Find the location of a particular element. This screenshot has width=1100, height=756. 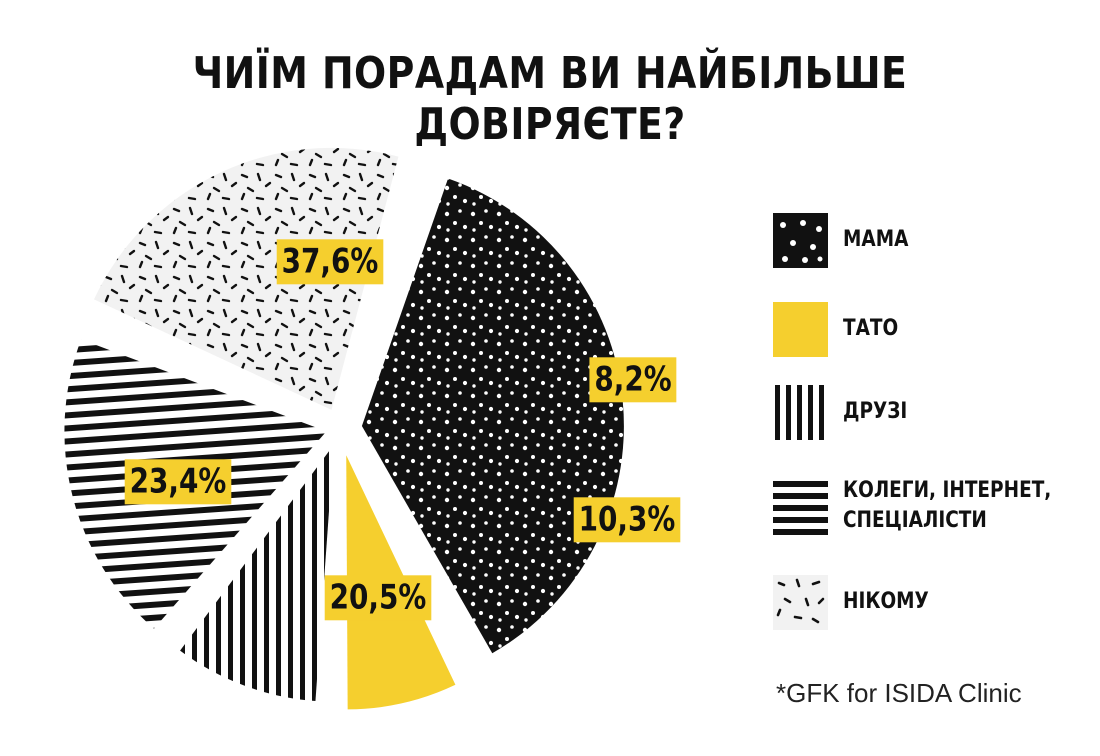

legend-label-line: ДРУЗІ is located at coordinates (875, 411).